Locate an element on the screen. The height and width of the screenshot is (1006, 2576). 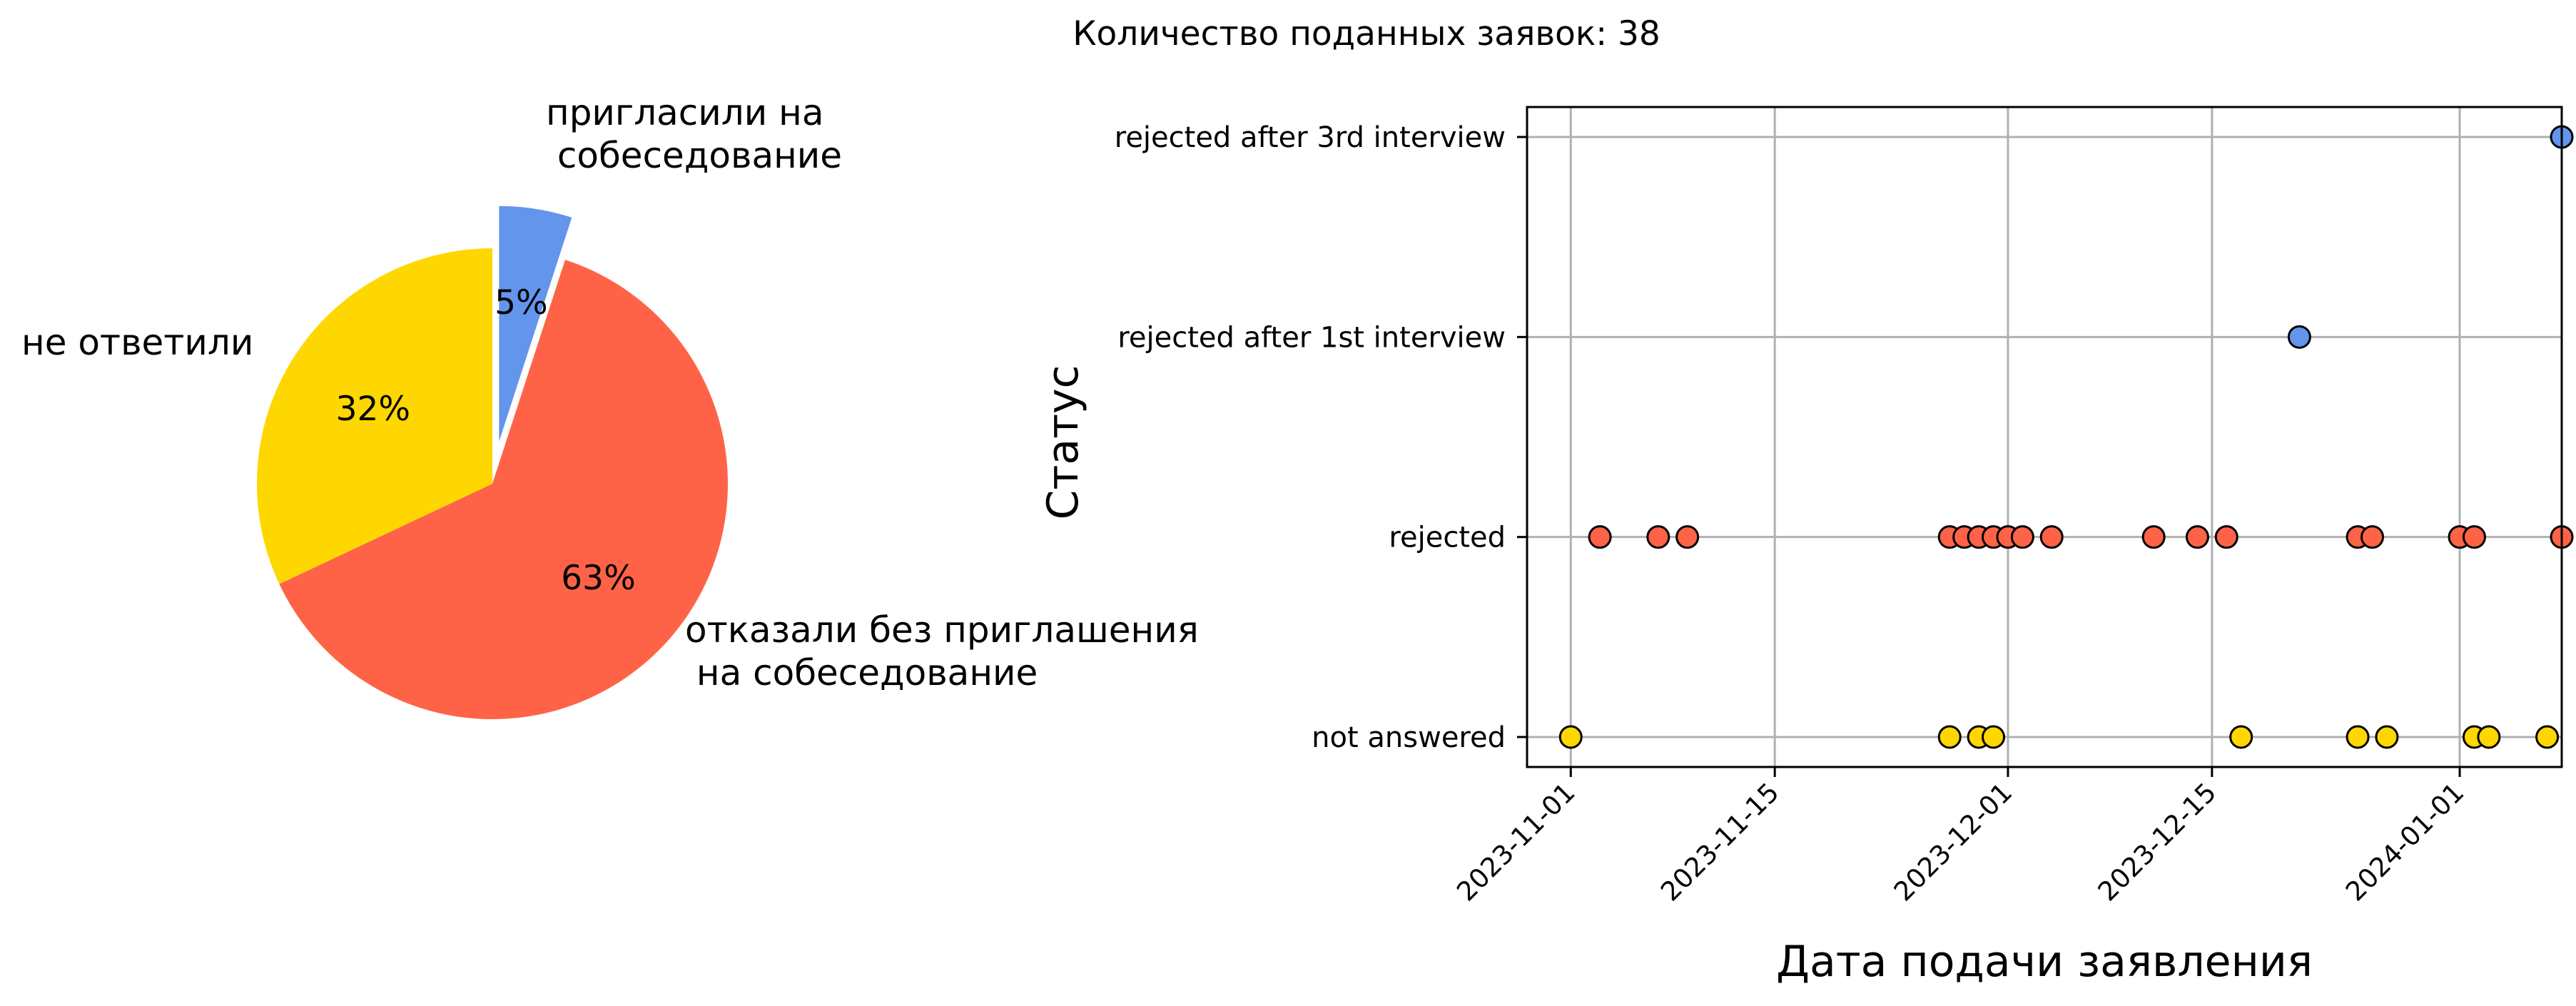
pie-percent-label: 63% is located at coordinates (598, 578).